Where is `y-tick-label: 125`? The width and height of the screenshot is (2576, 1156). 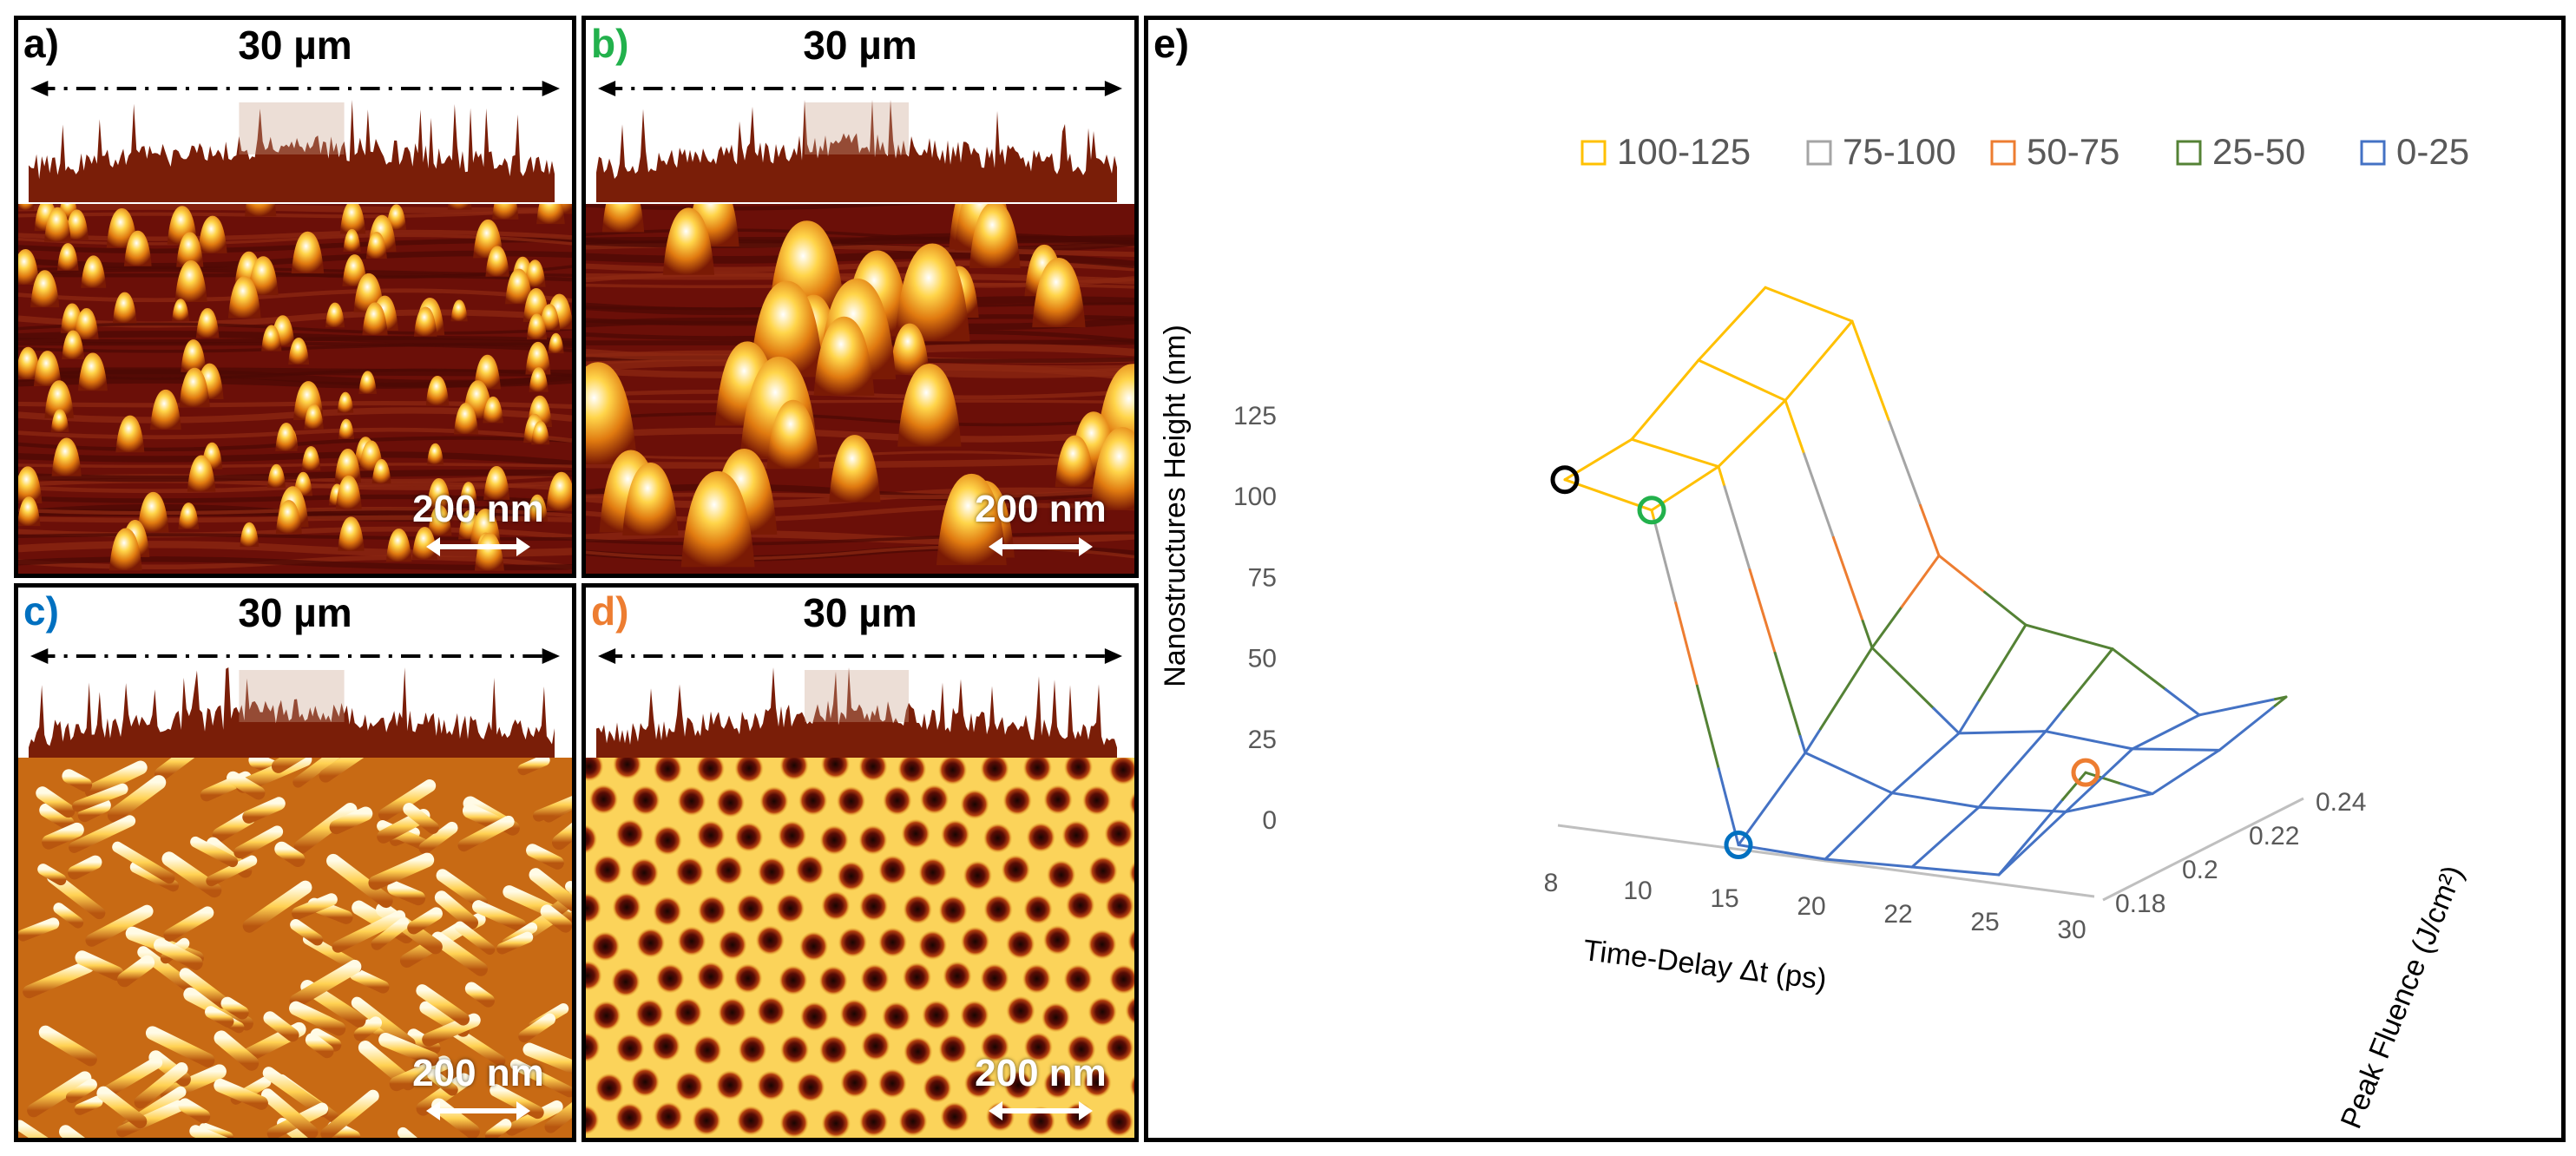 y-tick-label: 125 is located at coordinates (1255, 416).